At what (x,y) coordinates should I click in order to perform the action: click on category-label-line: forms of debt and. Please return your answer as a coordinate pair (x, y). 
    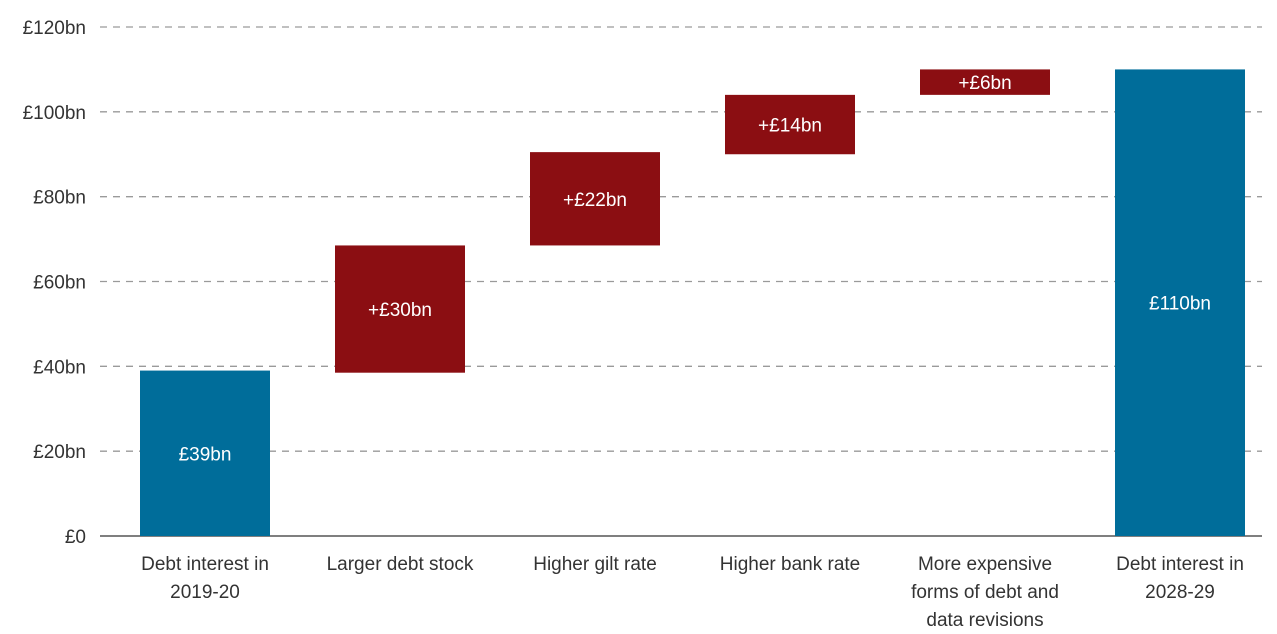
    Looking at the image, I should click on (985, 592).